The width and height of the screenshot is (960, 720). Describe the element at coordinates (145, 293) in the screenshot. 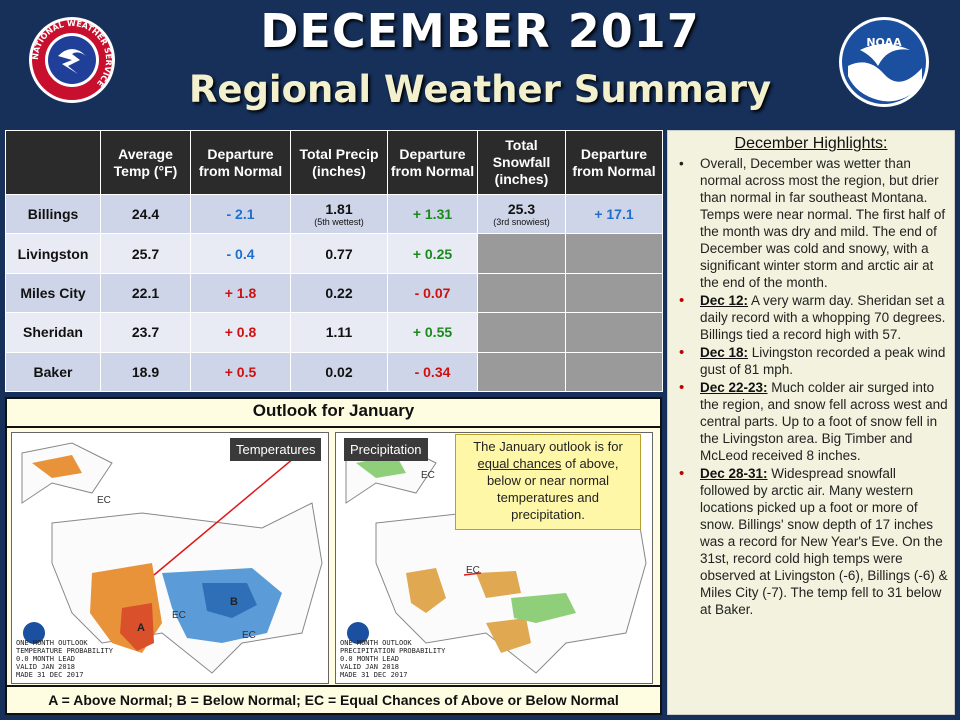

I see `avg-temp: 22.1` at that location.